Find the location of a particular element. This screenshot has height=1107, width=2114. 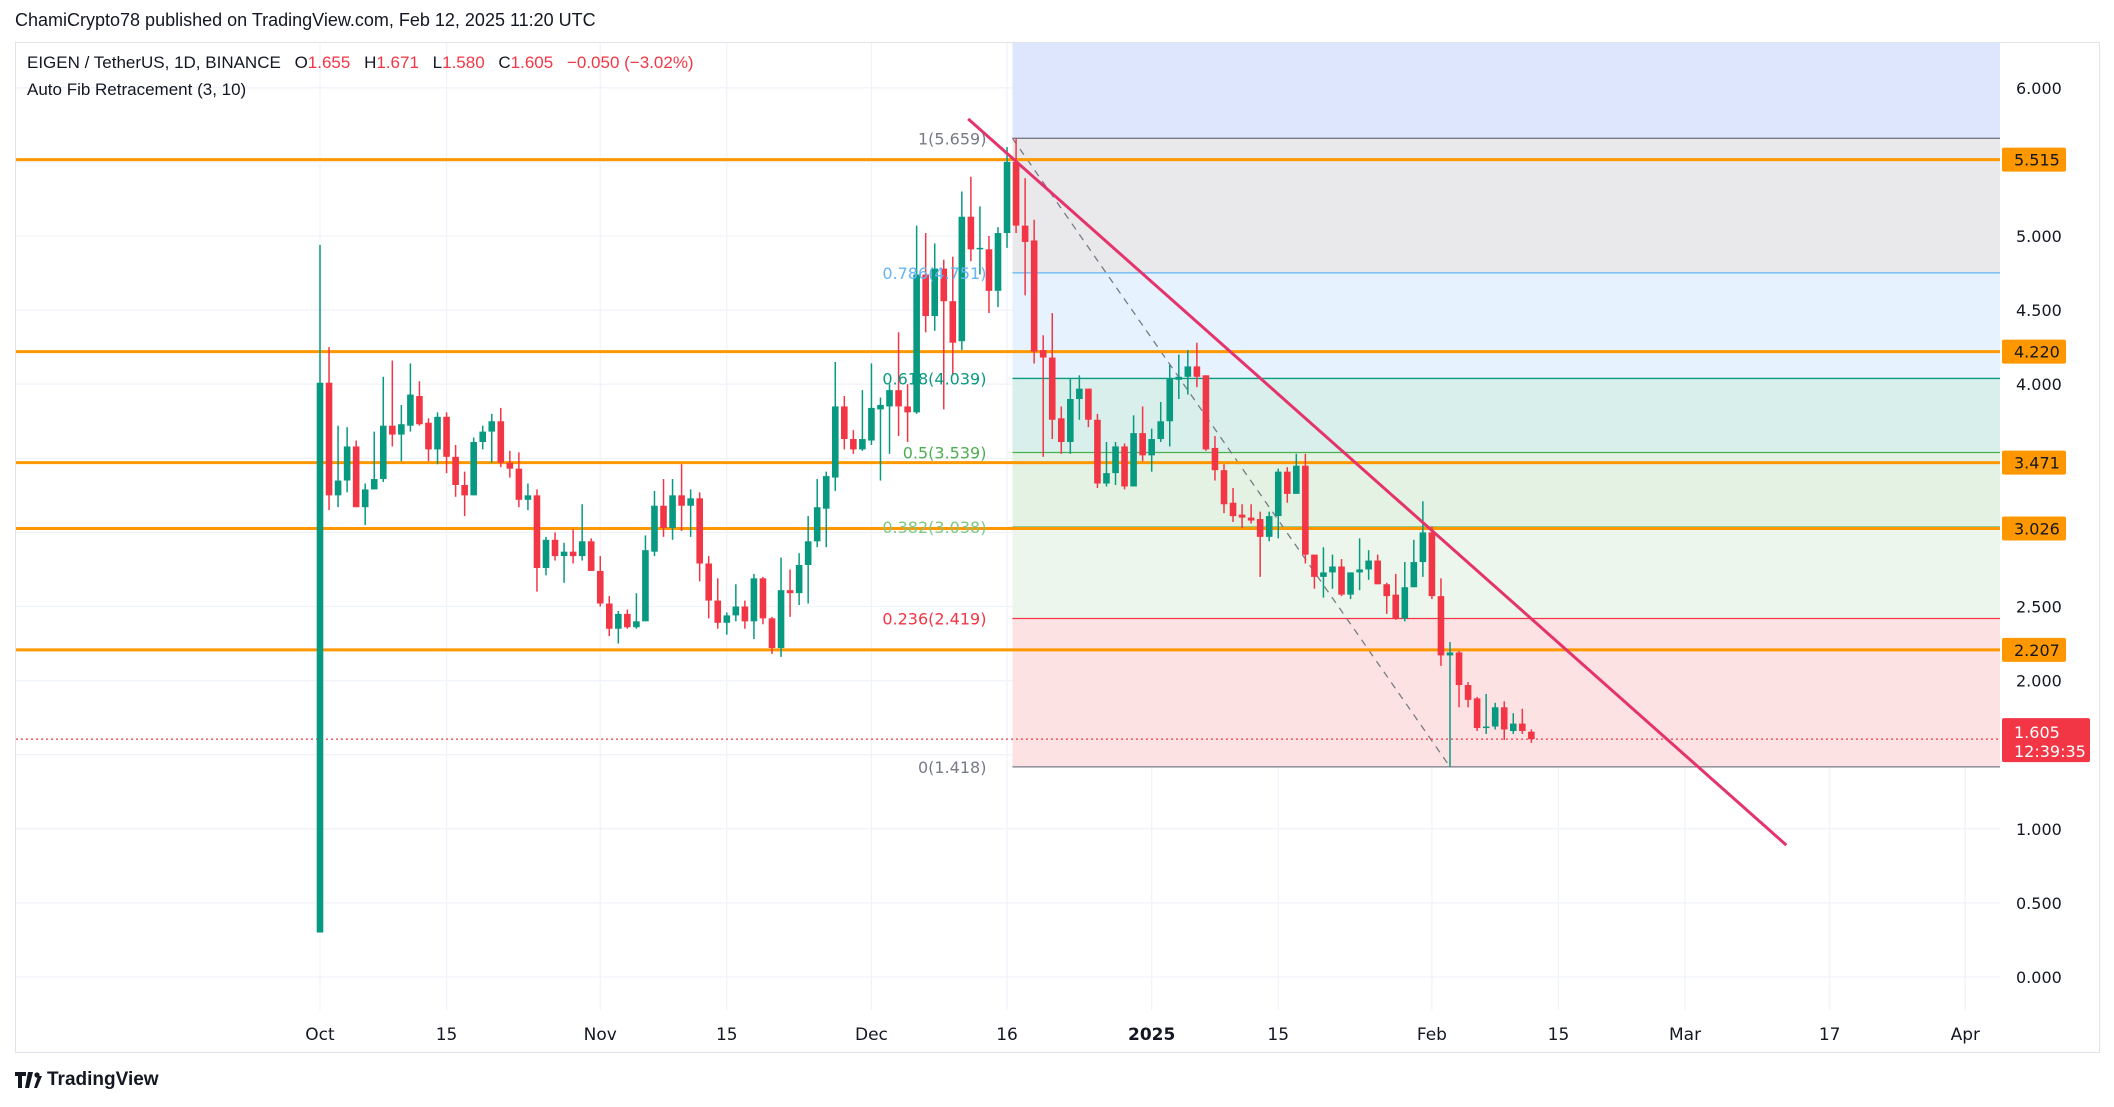

price-tick-label: 2.500 is located at coordinates (2039, 607).